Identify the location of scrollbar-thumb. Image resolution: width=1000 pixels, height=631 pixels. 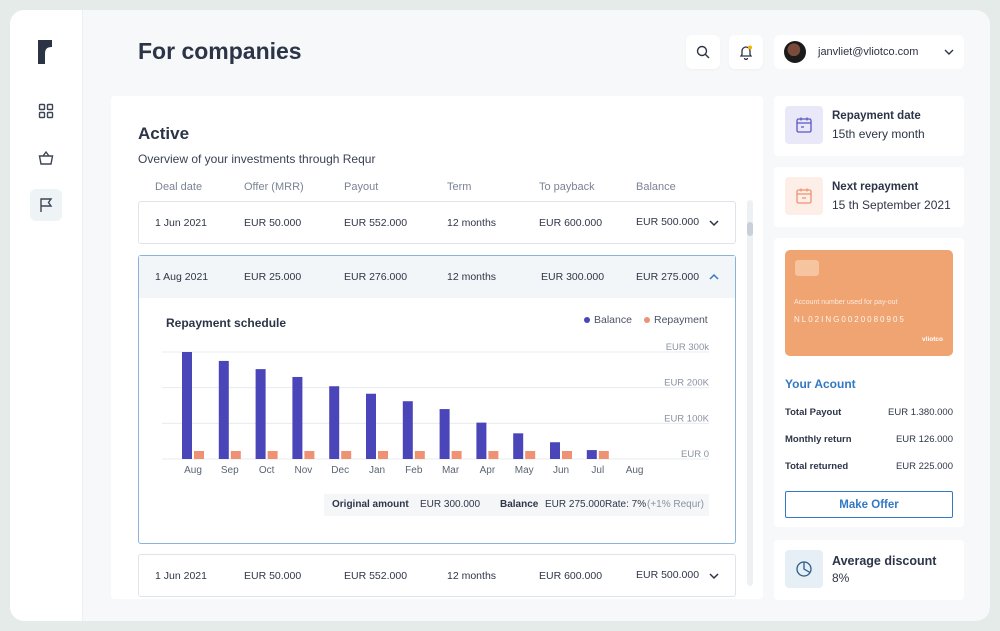
(750, 229).